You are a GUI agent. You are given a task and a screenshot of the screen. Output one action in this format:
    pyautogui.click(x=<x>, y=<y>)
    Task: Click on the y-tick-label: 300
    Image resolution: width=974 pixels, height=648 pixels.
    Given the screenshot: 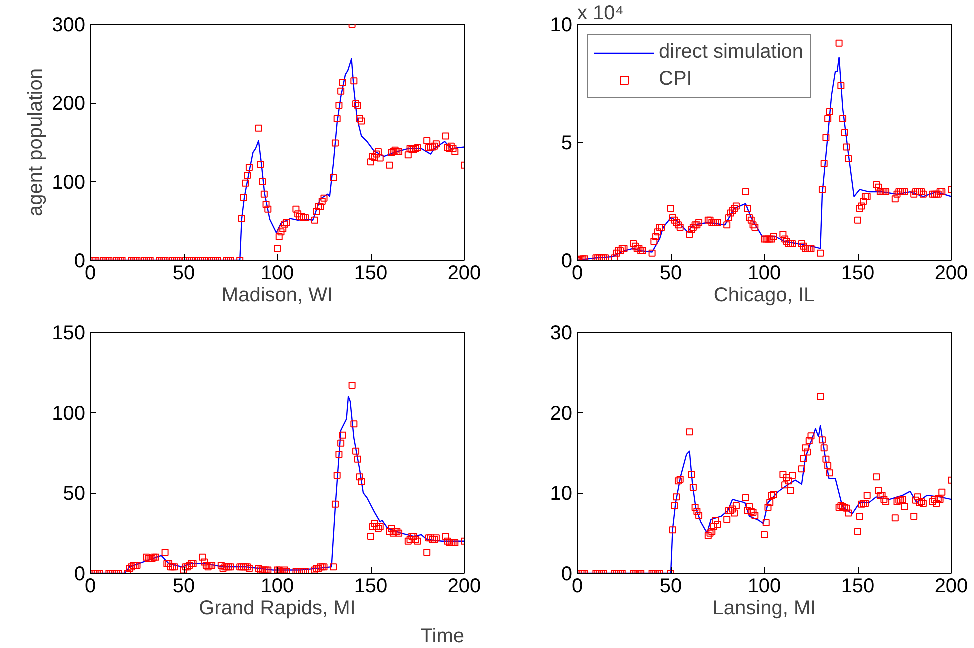 What is the action you would take?
    pyautogui.click(x=69, y=25)
    